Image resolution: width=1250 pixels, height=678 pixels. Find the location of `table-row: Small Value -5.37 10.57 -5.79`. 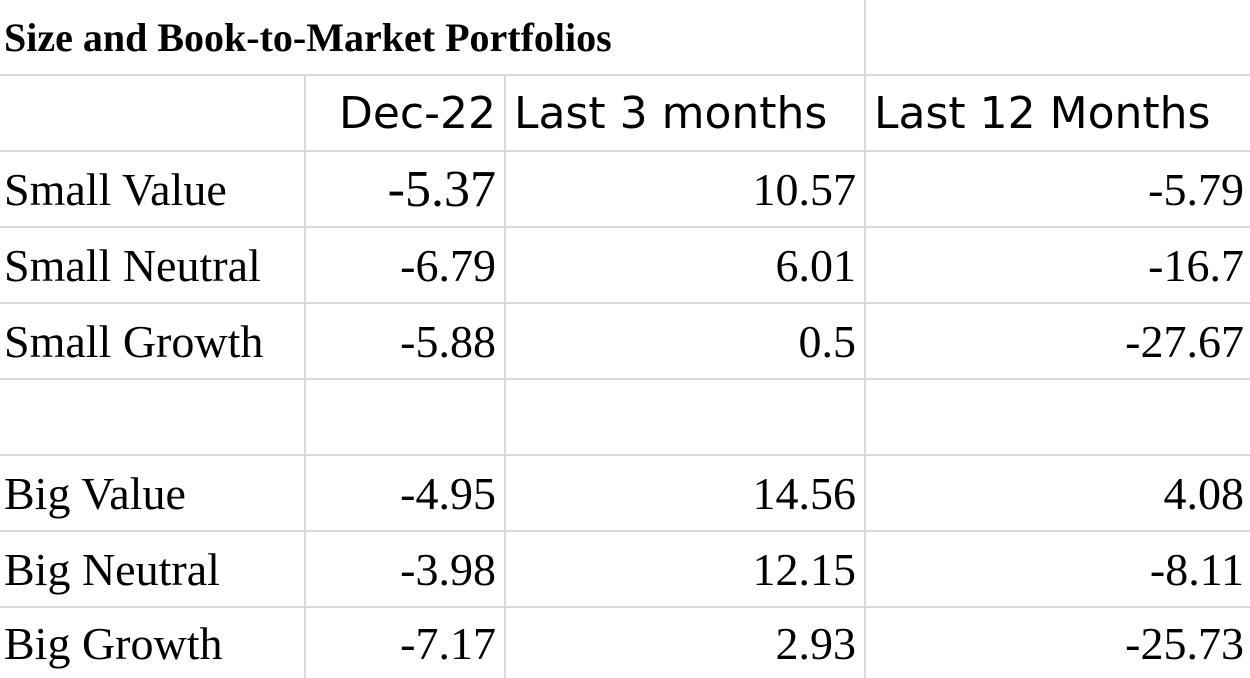

table-row: Small Value -5.37 10.57 -5.79 is located at coordinates (625, 190).